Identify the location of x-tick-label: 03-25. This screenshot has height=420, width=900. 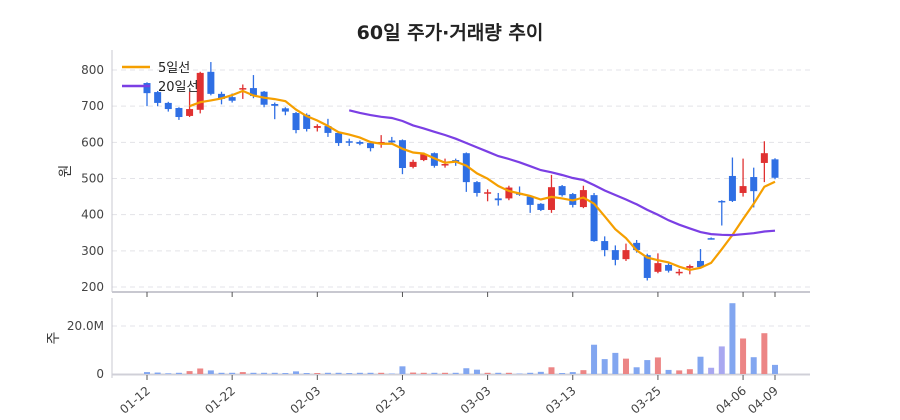
(646, 400).